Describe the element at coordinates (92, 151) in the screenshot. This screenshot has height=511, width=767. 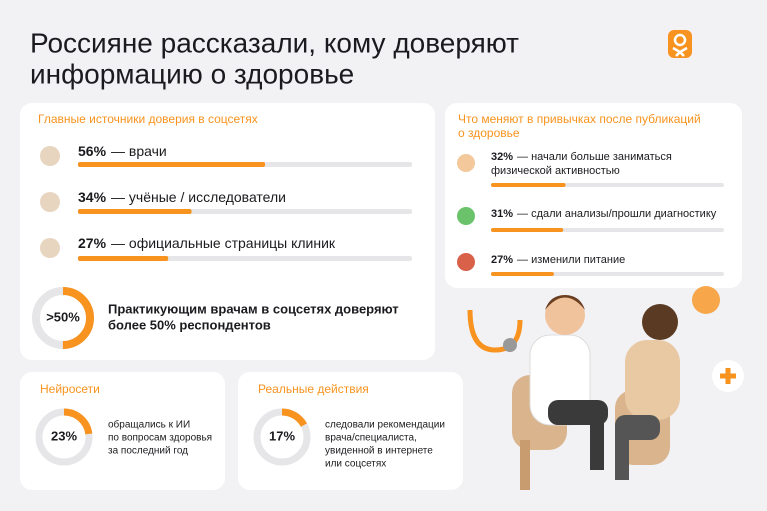
I see `item-value: 56%` at that location.